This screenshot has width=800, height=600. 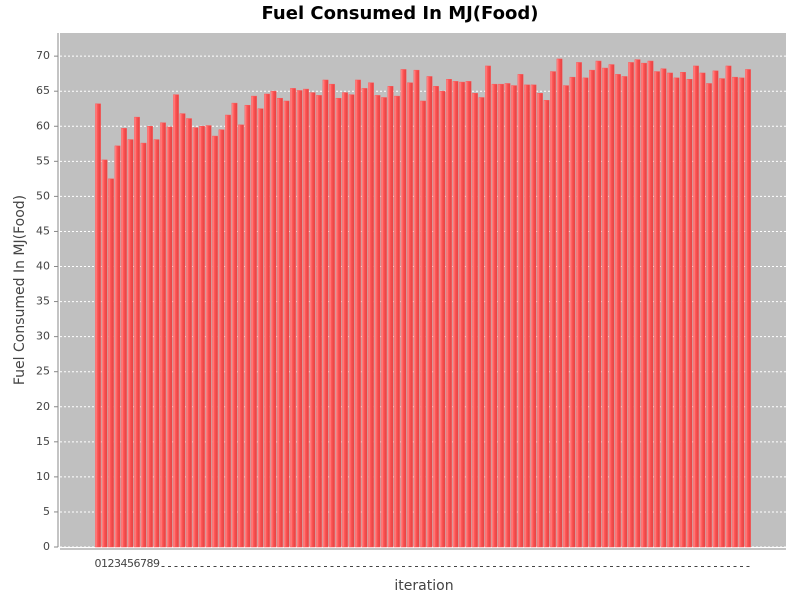 What do you see at coordinates (104, 563) in the screenshot?
I see `x-tick-label: 1` at bounding box center [104, 563].